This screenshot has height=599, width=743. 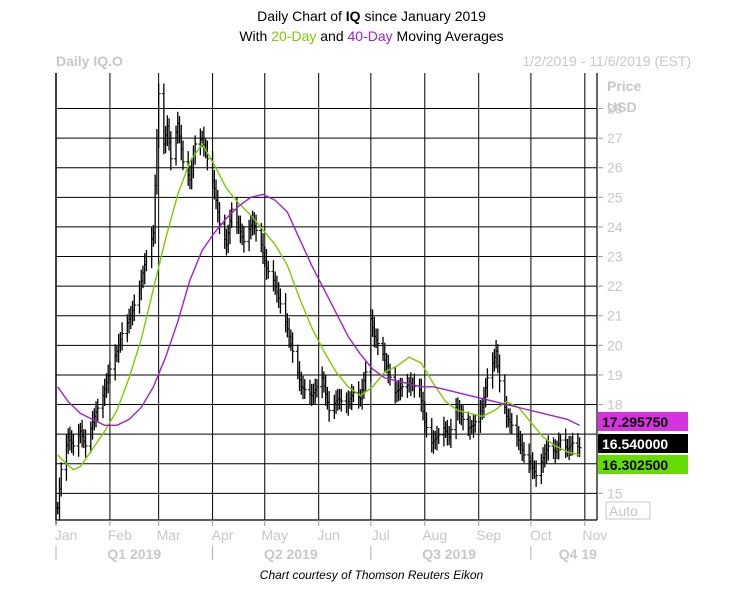 What do you see at coordinates (615, 109) in the screenshot?
I see `y-tick-label: 28` at bounding box center [615, 109].